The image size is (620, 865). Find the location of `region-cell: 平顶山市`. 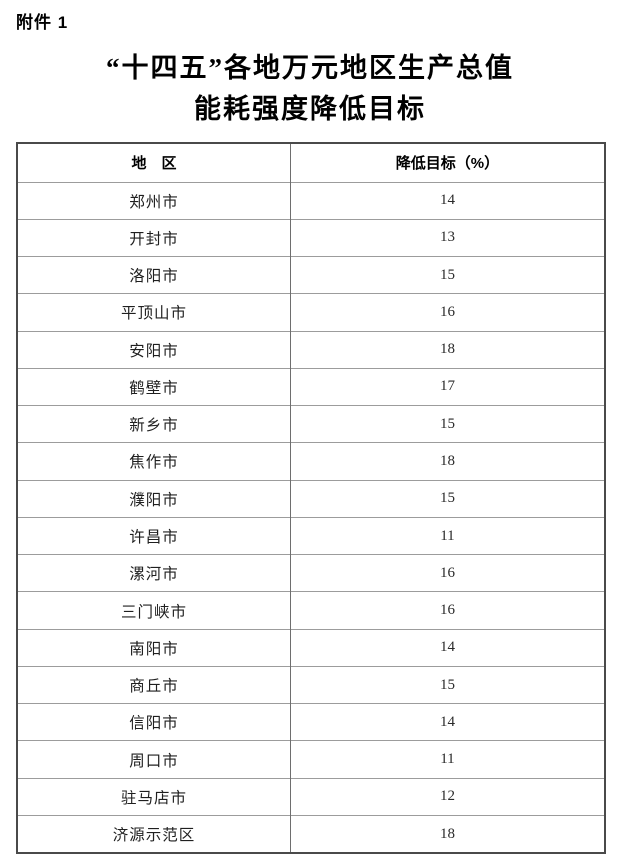

region-cell: 平顶山市 is located at coordinates (154, 312).